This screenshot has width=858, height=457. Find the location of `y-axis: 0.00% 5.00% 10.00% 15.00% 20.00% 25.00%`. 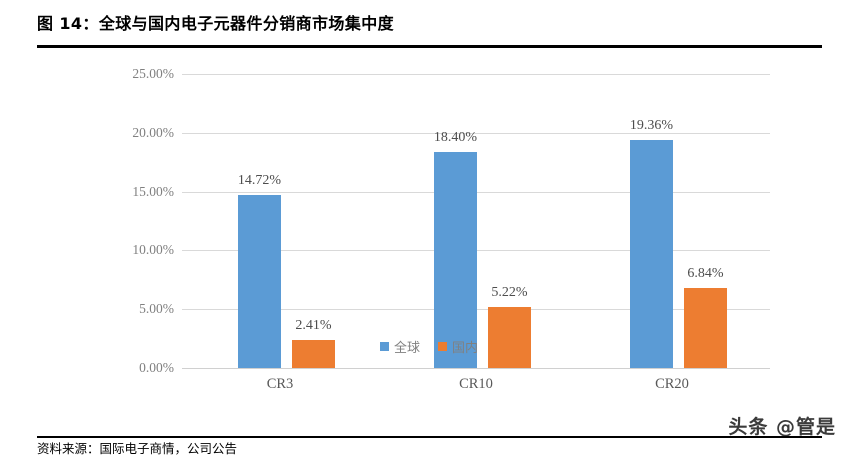

y-axis: 0.00% 5.00% 10.00% 15.00% 20.00% 25.00% is located at coordinates (128, 220).